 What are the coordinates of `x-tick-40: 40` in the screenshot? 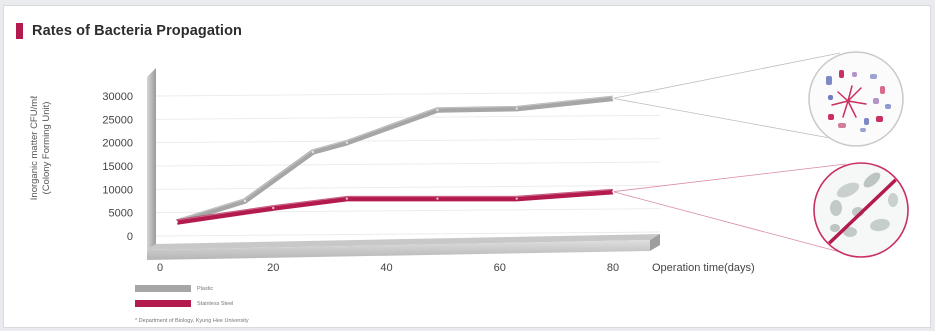 It's located at (386, 268).